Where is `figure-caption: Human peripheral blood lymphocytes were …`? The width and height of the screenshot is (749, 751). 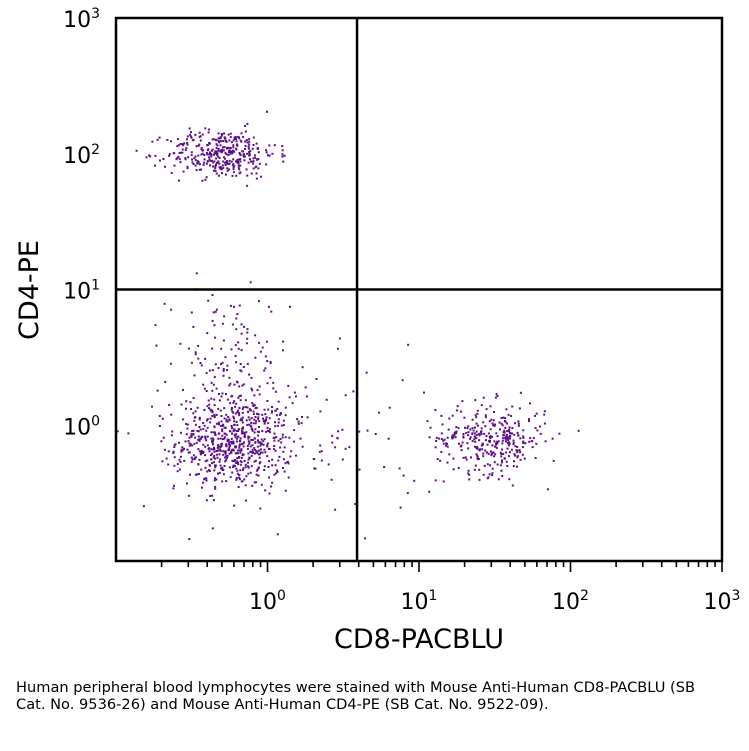
figure-caption: Human peripheral blood lymphocytes were … is located at coordinates (355, 696).